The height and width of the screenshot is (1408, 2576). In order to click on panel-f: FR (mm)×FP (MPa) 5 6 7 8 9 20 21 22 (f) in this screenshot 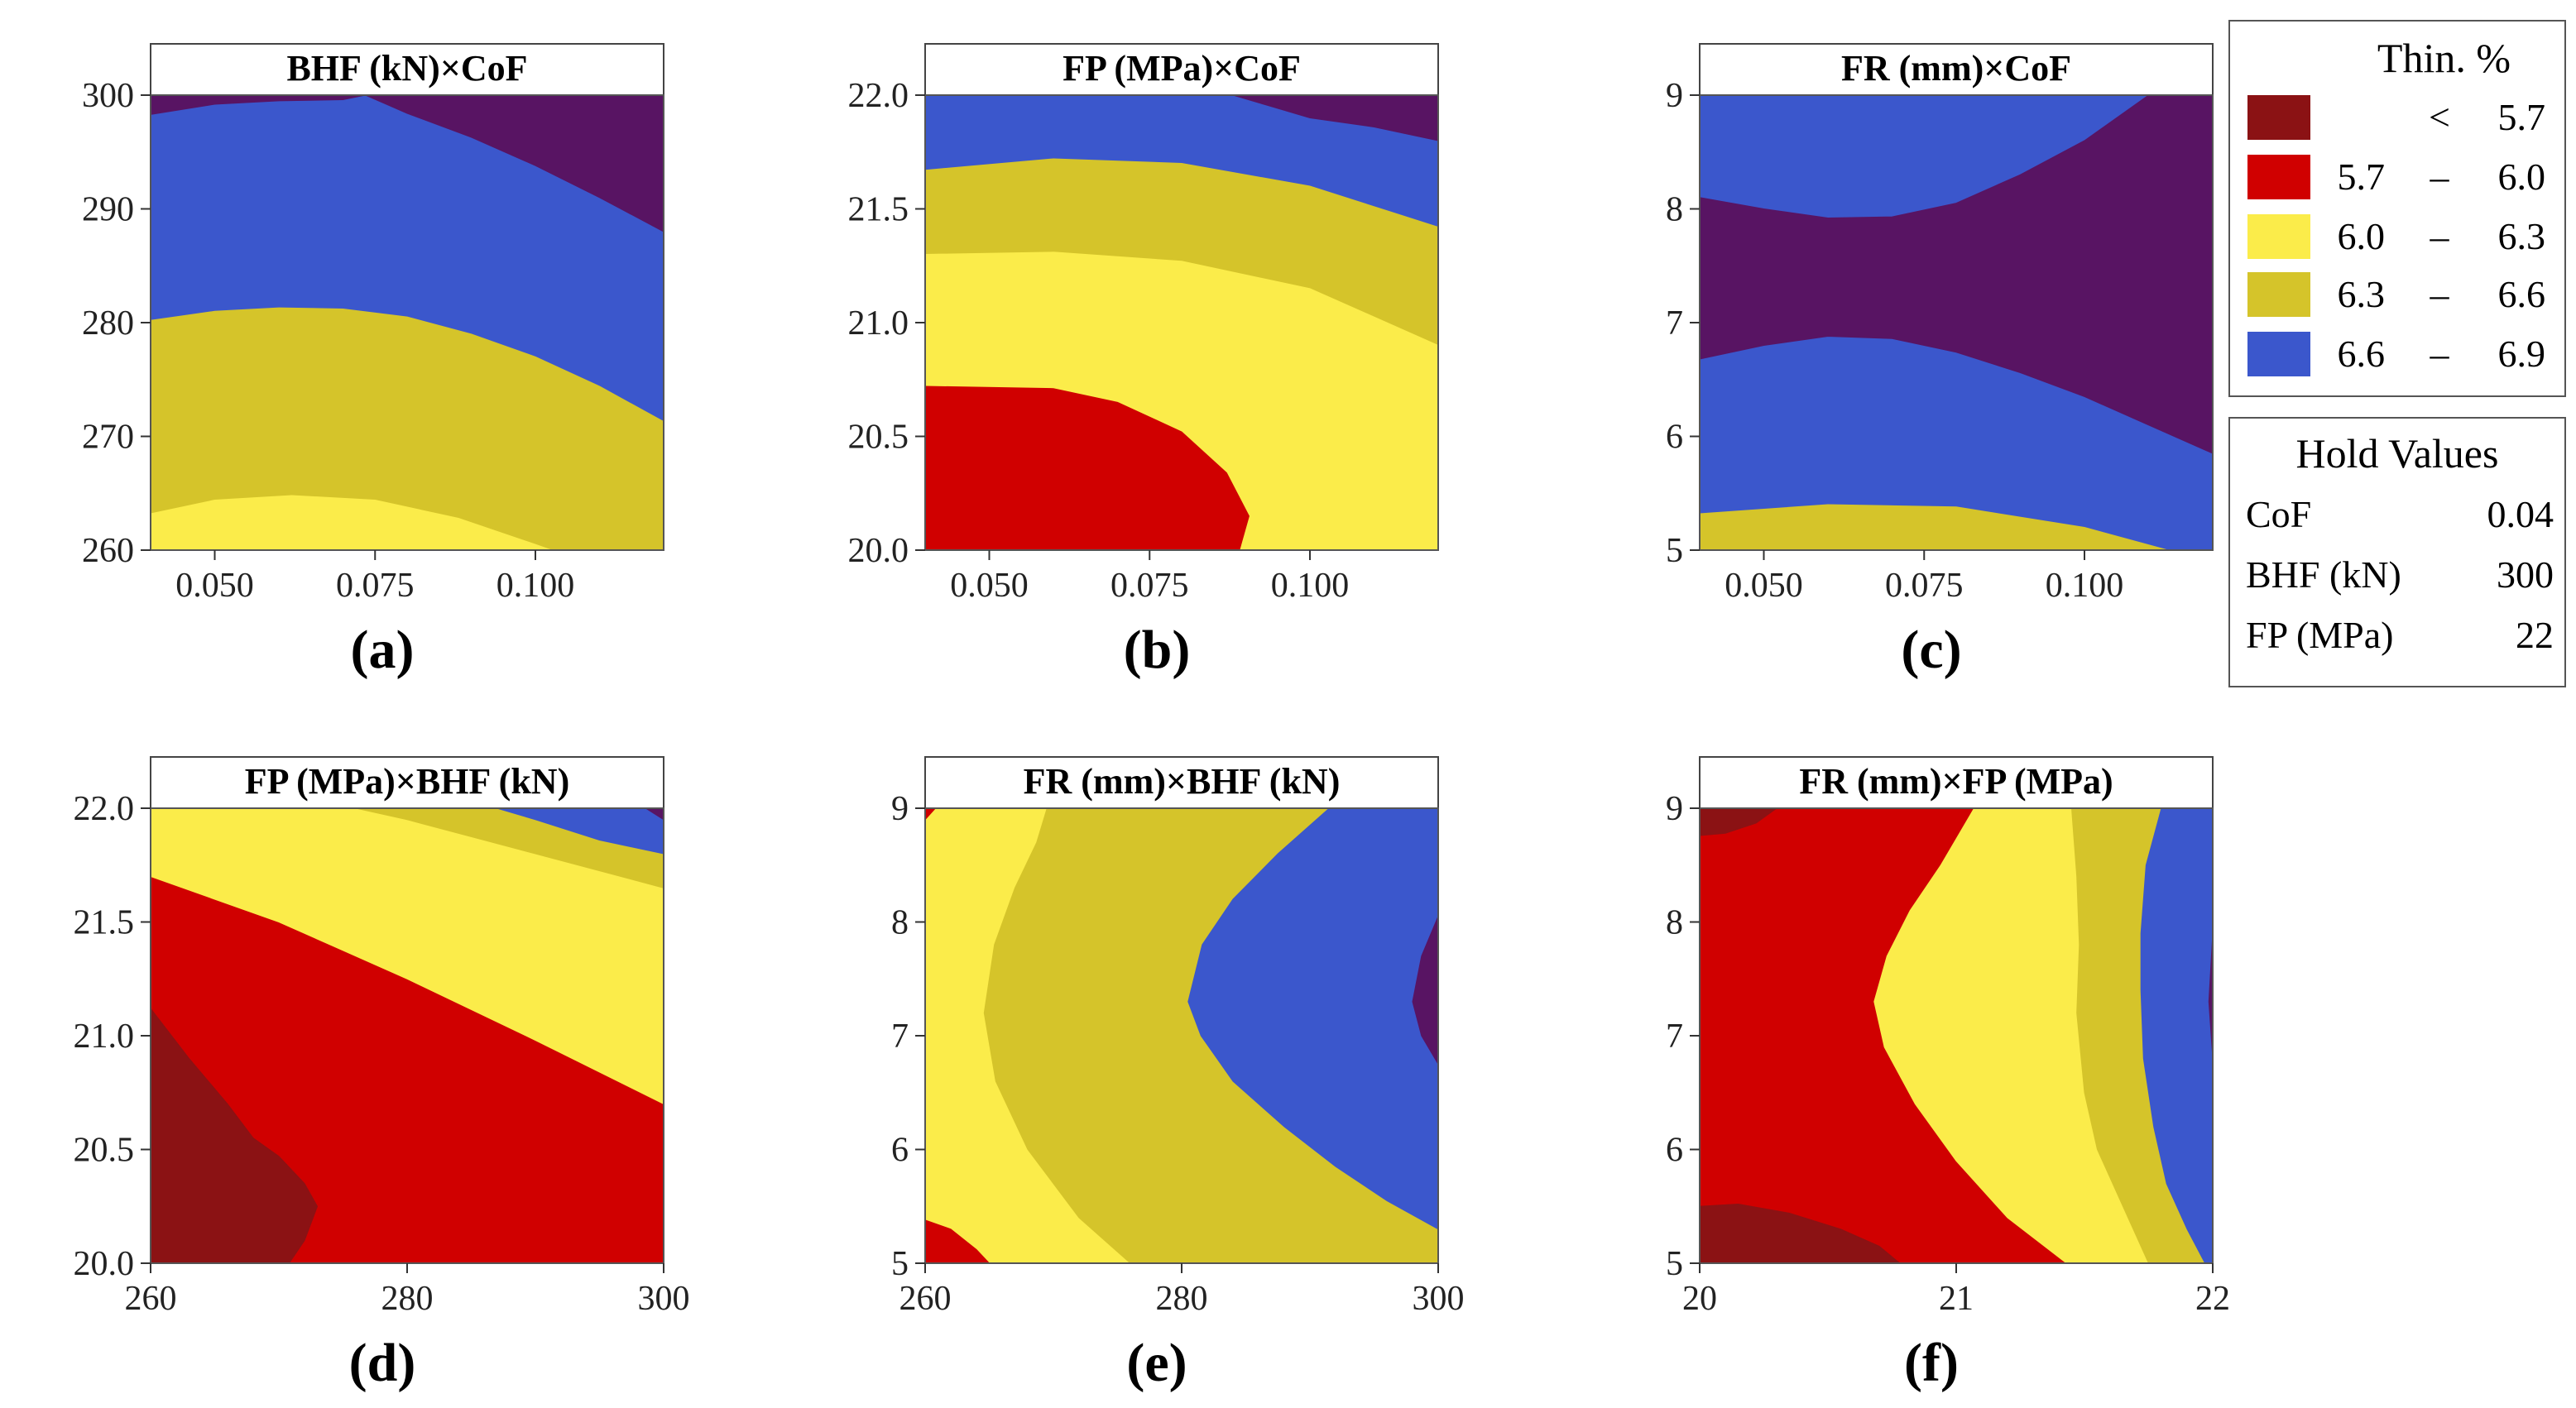, I will do `click(1948, 1074)`.